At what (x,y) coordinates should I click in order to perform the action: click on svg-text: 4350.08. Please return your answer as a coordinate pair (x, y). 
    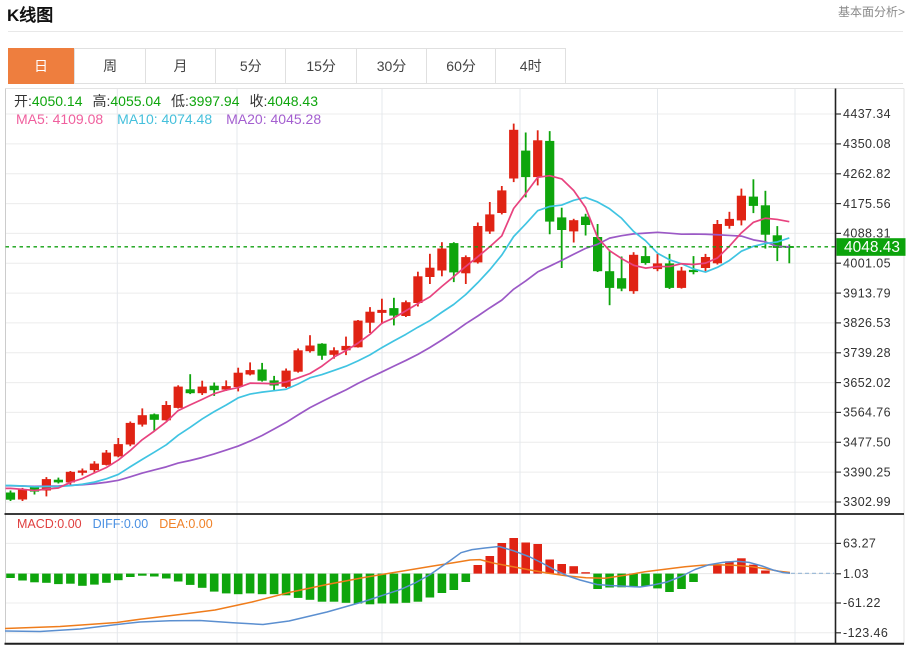
    Looking at the image, I should click on (867, 144).